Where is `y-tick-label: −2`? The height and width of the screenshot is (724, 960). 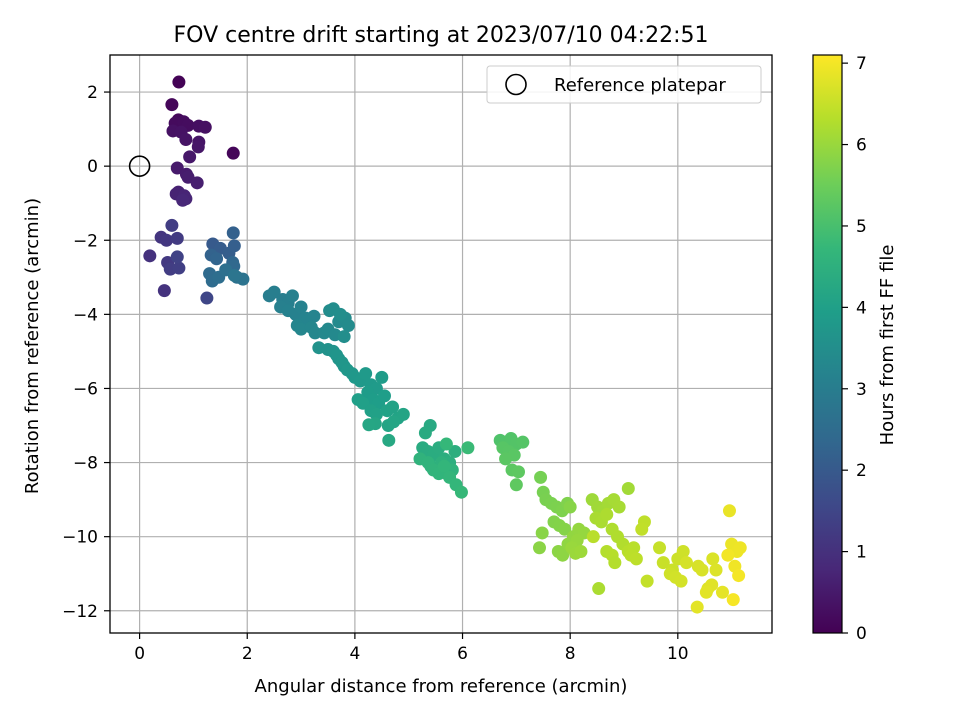 y-tick-label: −2 is located at coordinates (85, 241).